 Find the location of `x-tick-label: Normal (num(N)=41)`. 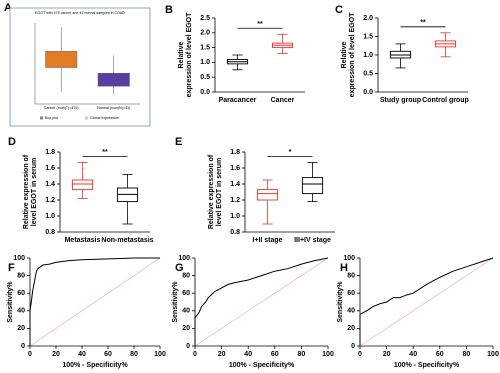

x-tick-label: Normal (num(N)=41) is located at coordinates (113, 108).